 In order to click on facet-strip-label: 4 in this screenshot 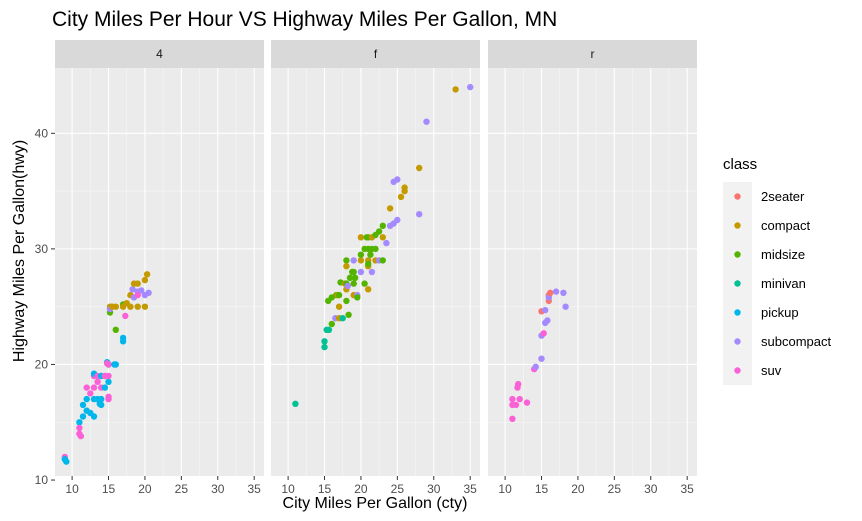, I will do `click(159, 54)`.